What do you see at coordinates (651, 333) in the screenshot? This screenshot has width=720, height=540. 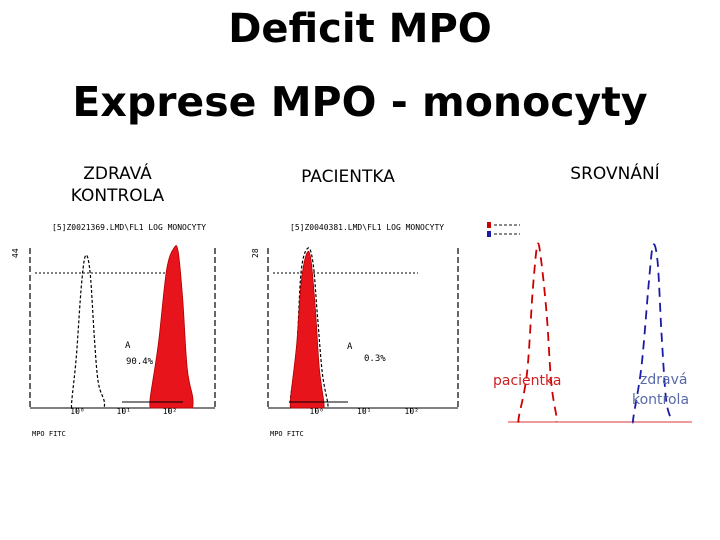 I see `series-line-healthy` at bounding box center [651, 333].